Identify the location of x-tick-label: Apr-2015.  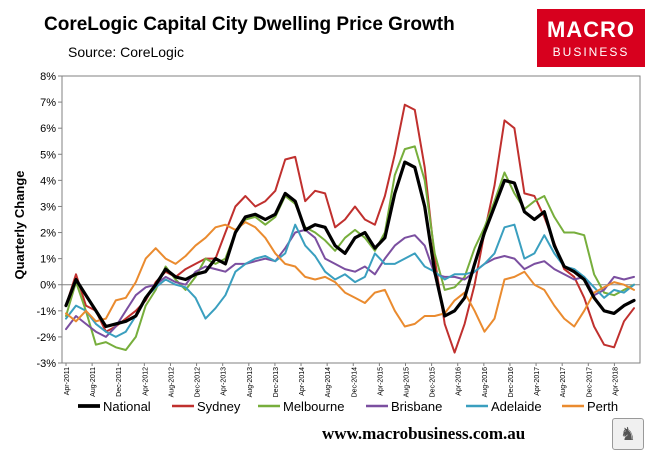
(380, 381).